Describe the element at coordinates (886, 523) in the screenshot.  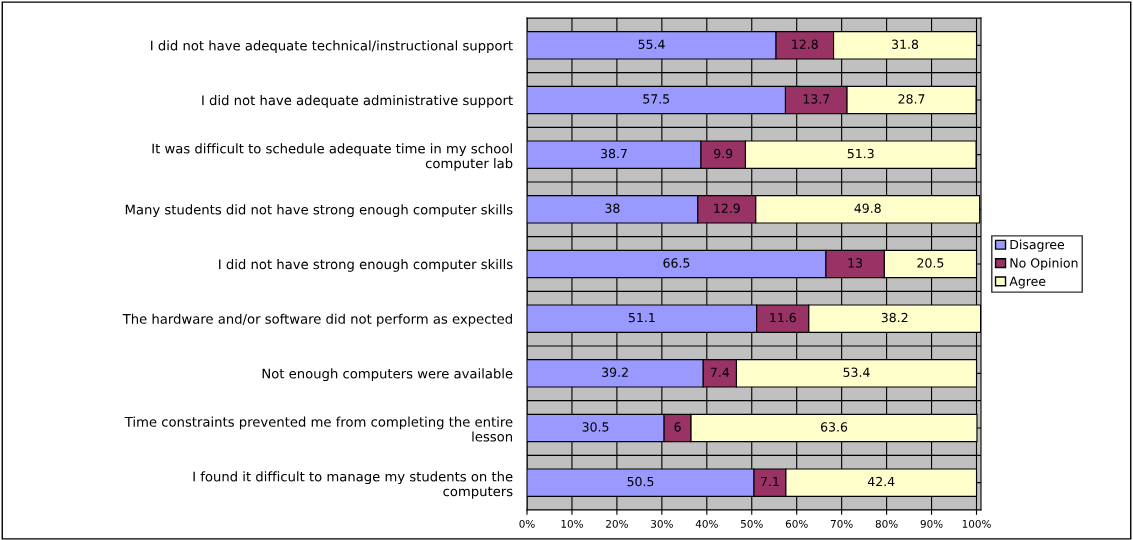
I see `x-tick-label: 80%` at that location.